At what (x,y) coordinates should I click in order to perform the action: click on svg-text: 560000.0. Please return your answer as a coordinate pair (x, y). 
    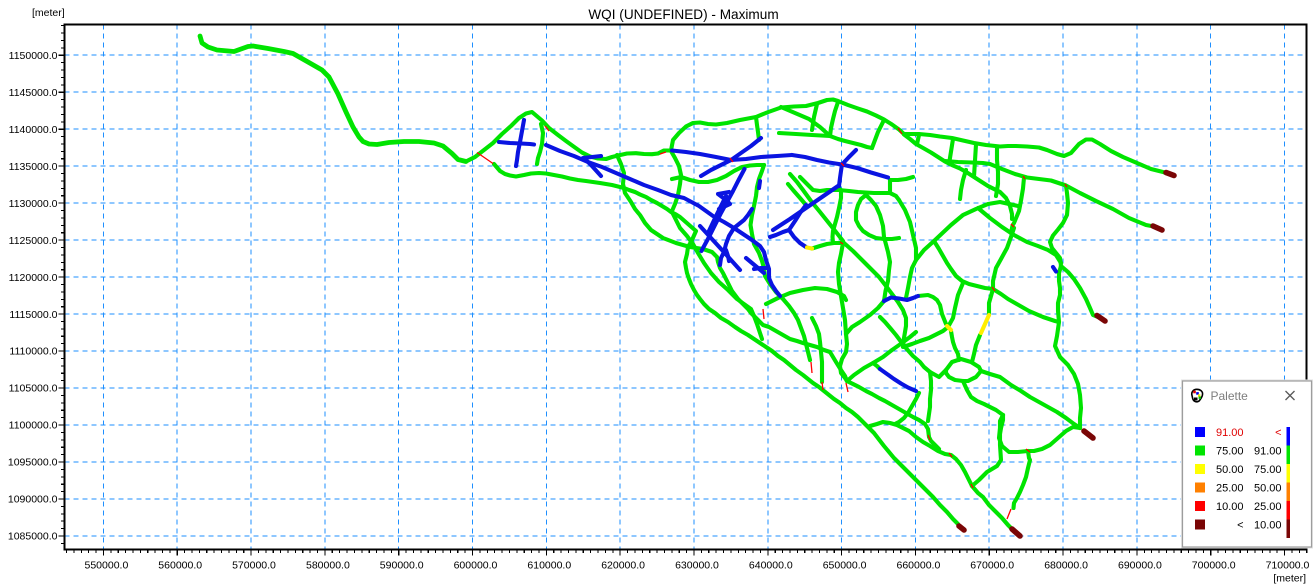
    Looking at the image, I should click on (180, 566).